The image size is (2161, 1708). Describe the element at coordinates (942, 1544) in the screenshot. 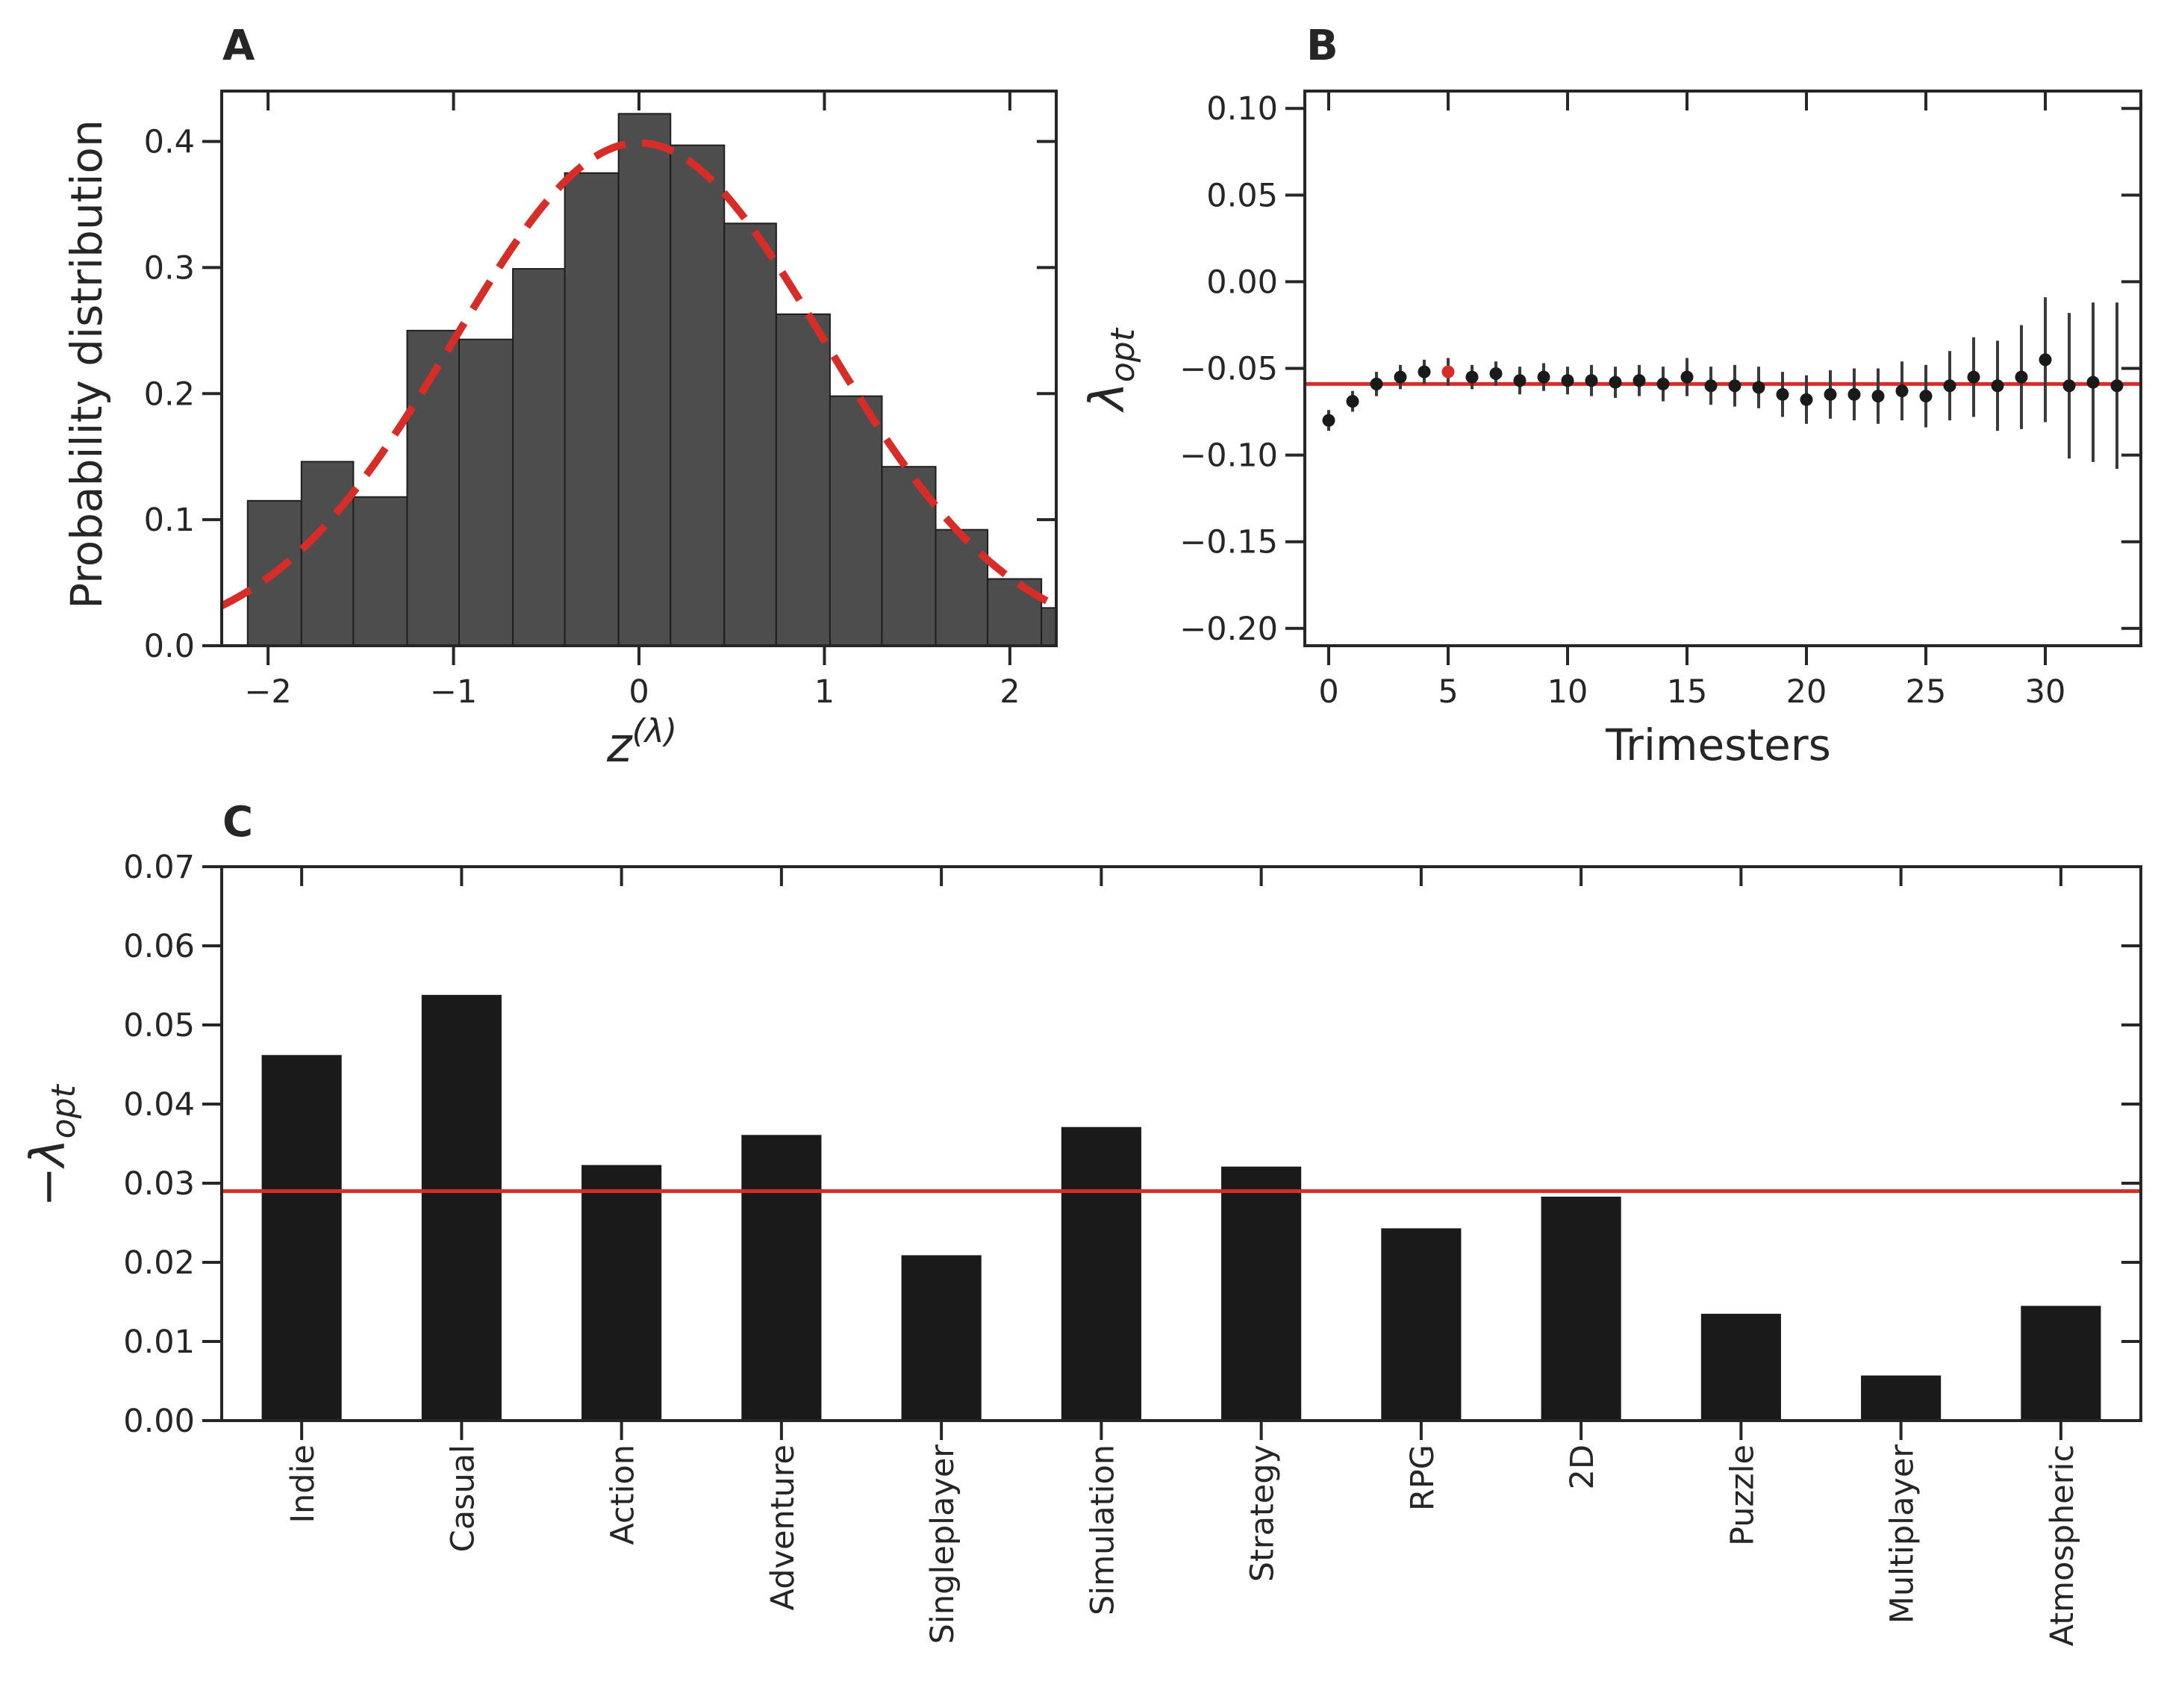

I see `category-label: Singleplayer` at that location.